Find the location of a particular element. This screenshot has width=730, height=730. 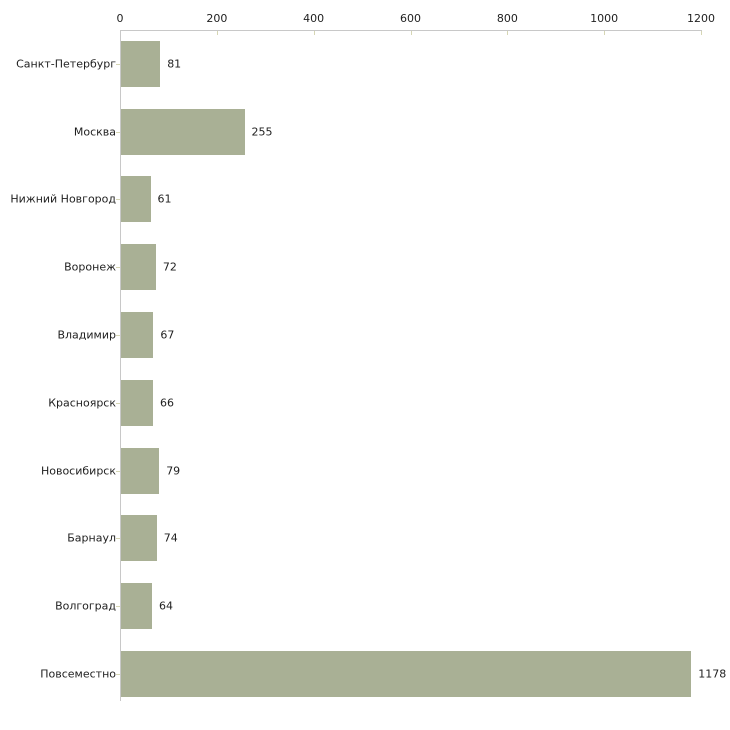

category-label: Новосибирск is located at coordinates (78, 471).